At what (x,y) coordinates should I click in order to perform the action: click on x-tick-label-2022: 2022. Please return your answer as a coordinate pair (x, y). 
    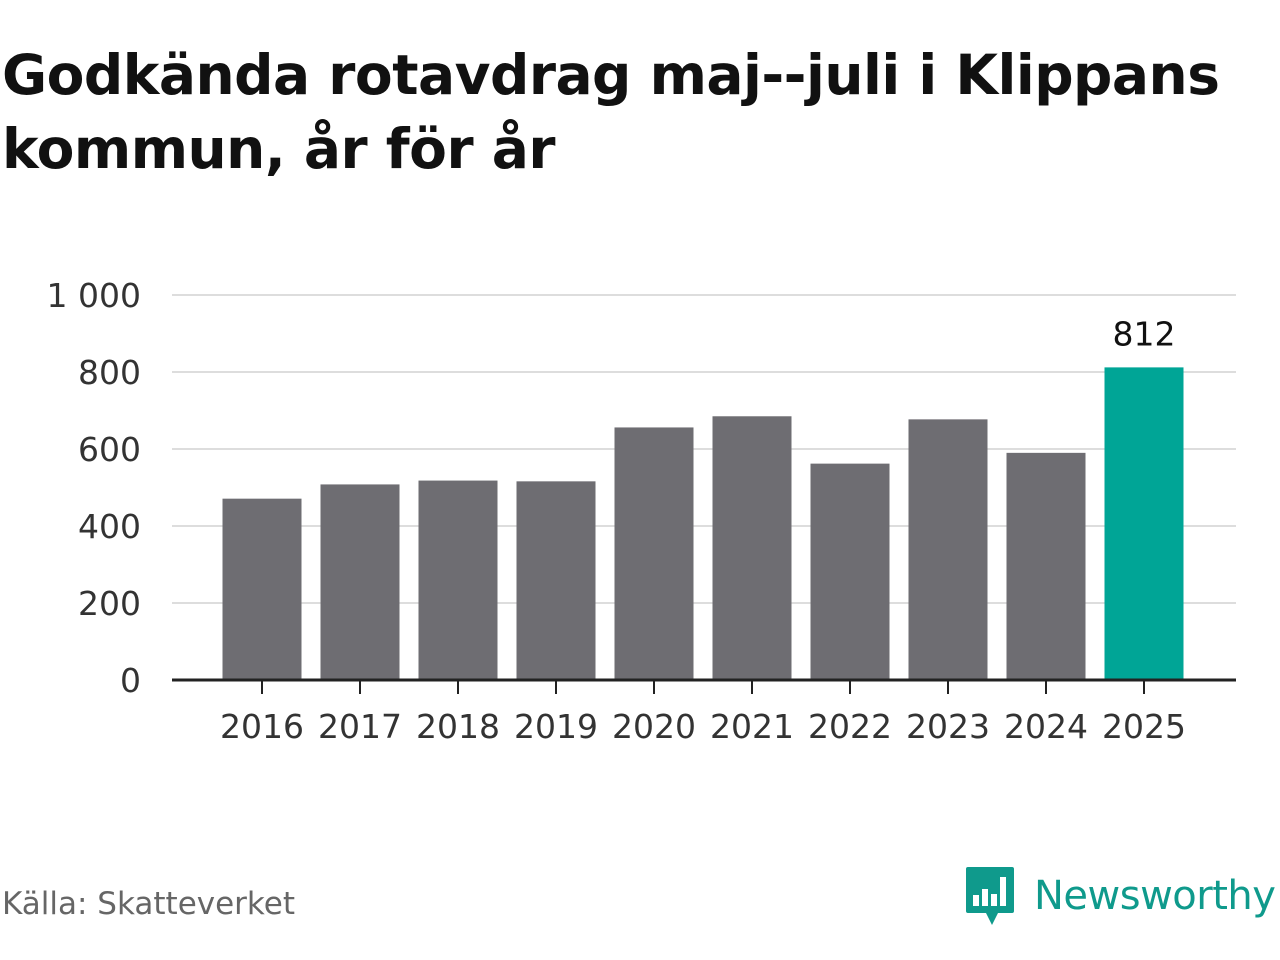
    Looking at the image, I should click on (850, 726).